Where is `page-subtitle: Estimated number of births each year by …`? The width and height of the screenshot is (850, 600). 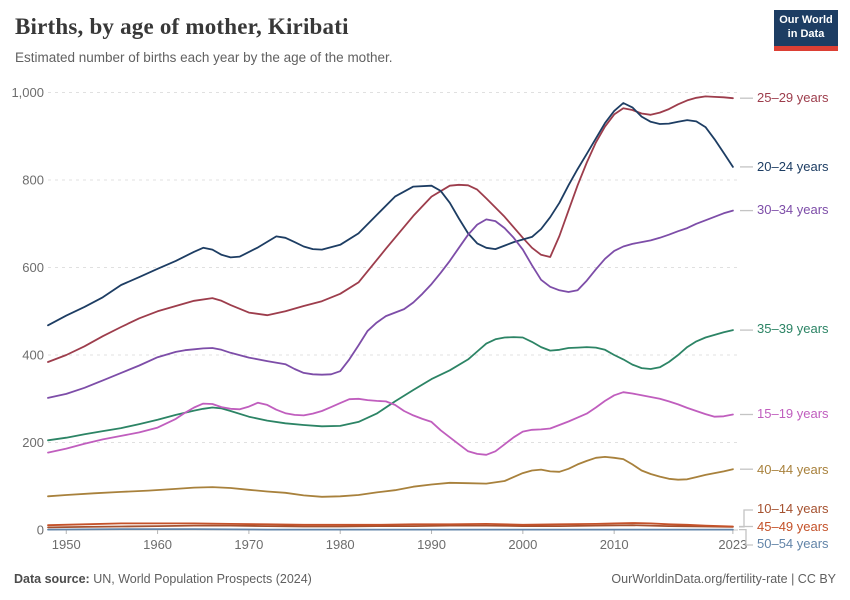
page-subtitle: Estimated number of births each year by … is located at coordinates (204, 57).